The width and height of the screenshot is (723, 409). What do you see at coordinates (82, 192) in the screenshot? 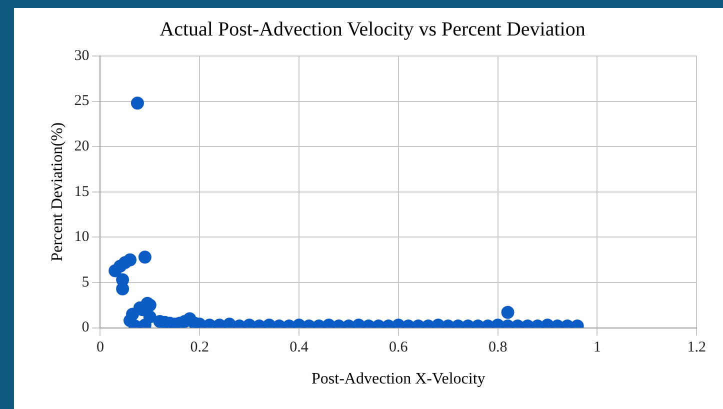
I see `y-tick-label: 15` at bounding box center [82, 192].